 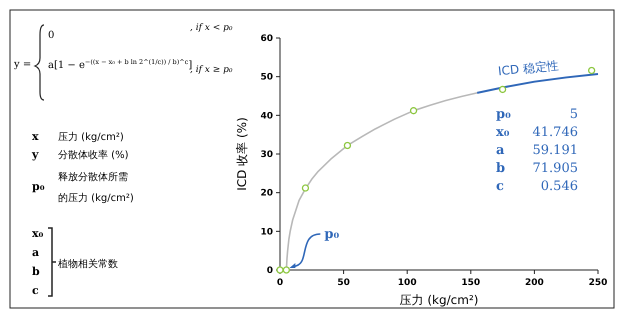 What do you see at coordinates (266, 155) in the screenshot?
I see `y-tick-label: 30` at bounding box center [266, 155].